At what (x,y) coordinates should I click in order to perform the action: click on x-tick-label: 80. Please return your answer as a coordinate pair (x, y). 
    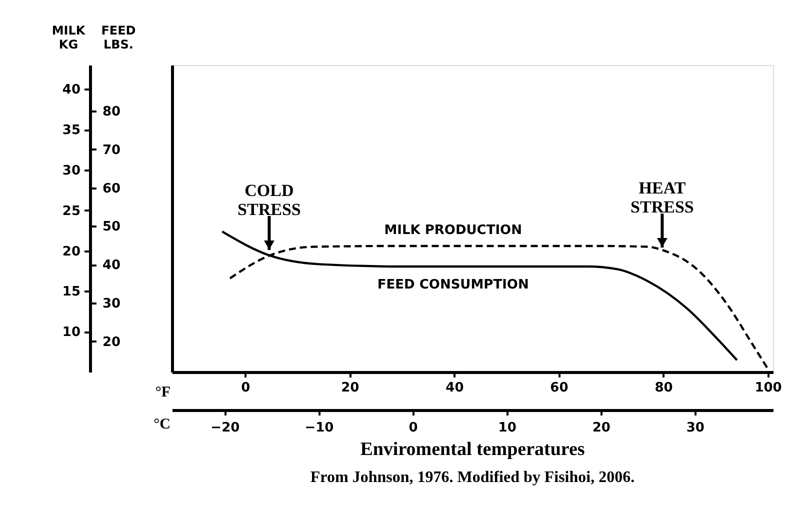
    Looking at the image, I should click on (663, 388).